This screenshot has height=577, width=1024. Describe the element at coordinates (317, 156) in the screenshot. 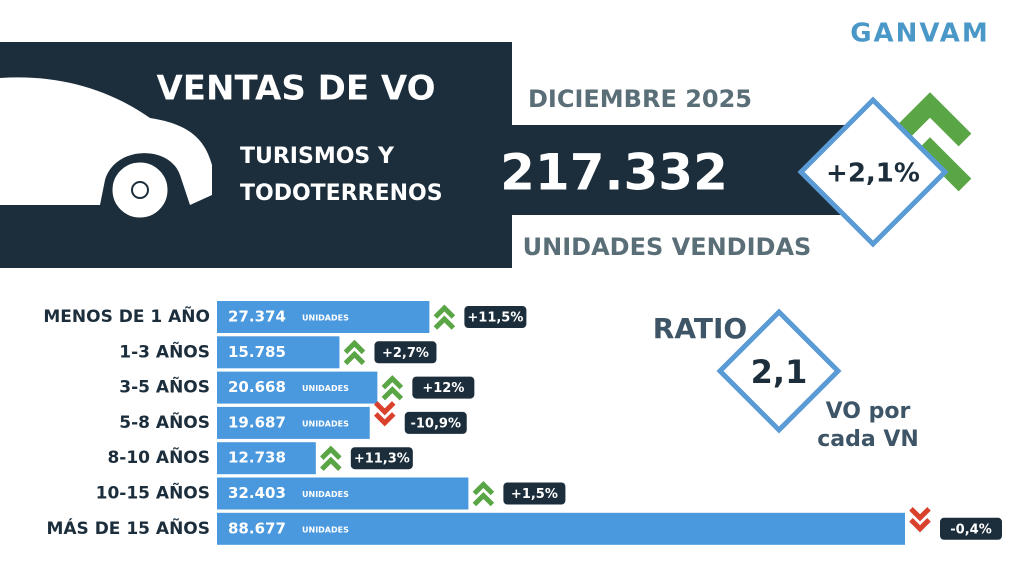

I see `segment-line: TURISMOS Y` at that location.